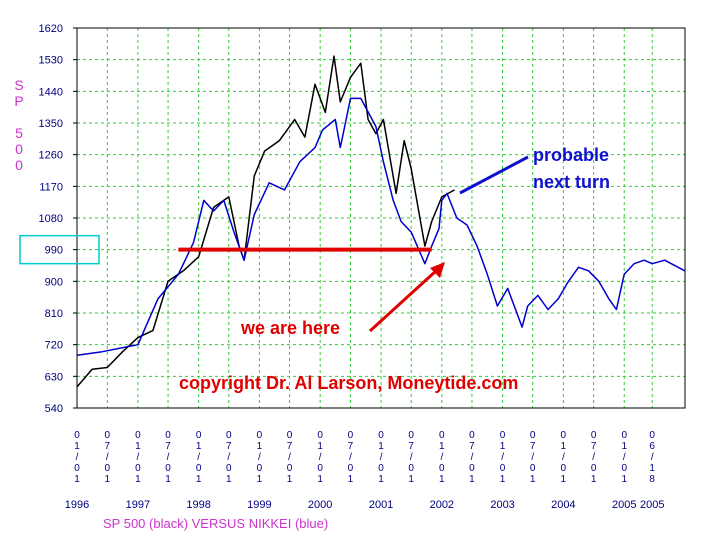  I want to click on x-axis-label: SP 500 (black) VERSUS NIKKEI (blue), so click(215, 523).